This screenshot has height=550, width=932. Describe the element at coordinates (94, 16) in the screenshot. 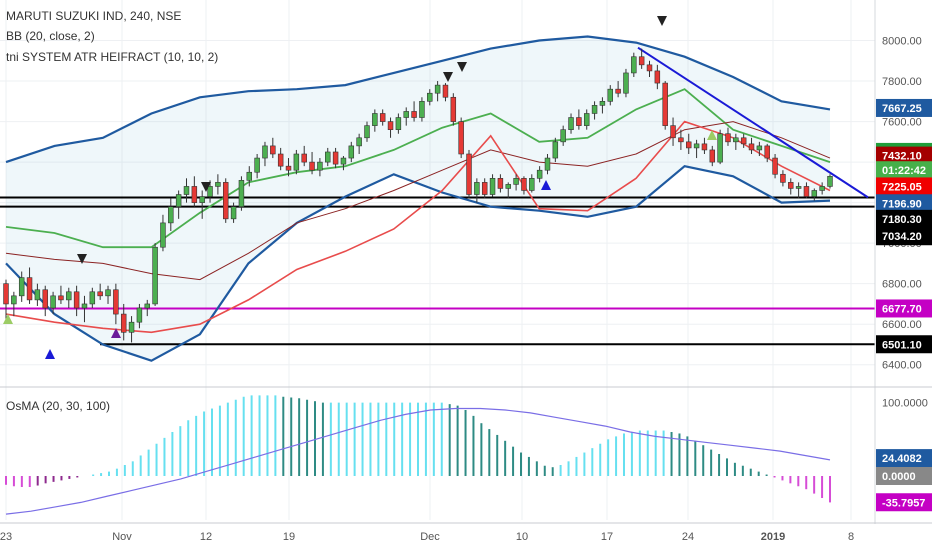

I see `symbol-legend: MARUTI SUZUKI IND, 240, NSE` at that location.